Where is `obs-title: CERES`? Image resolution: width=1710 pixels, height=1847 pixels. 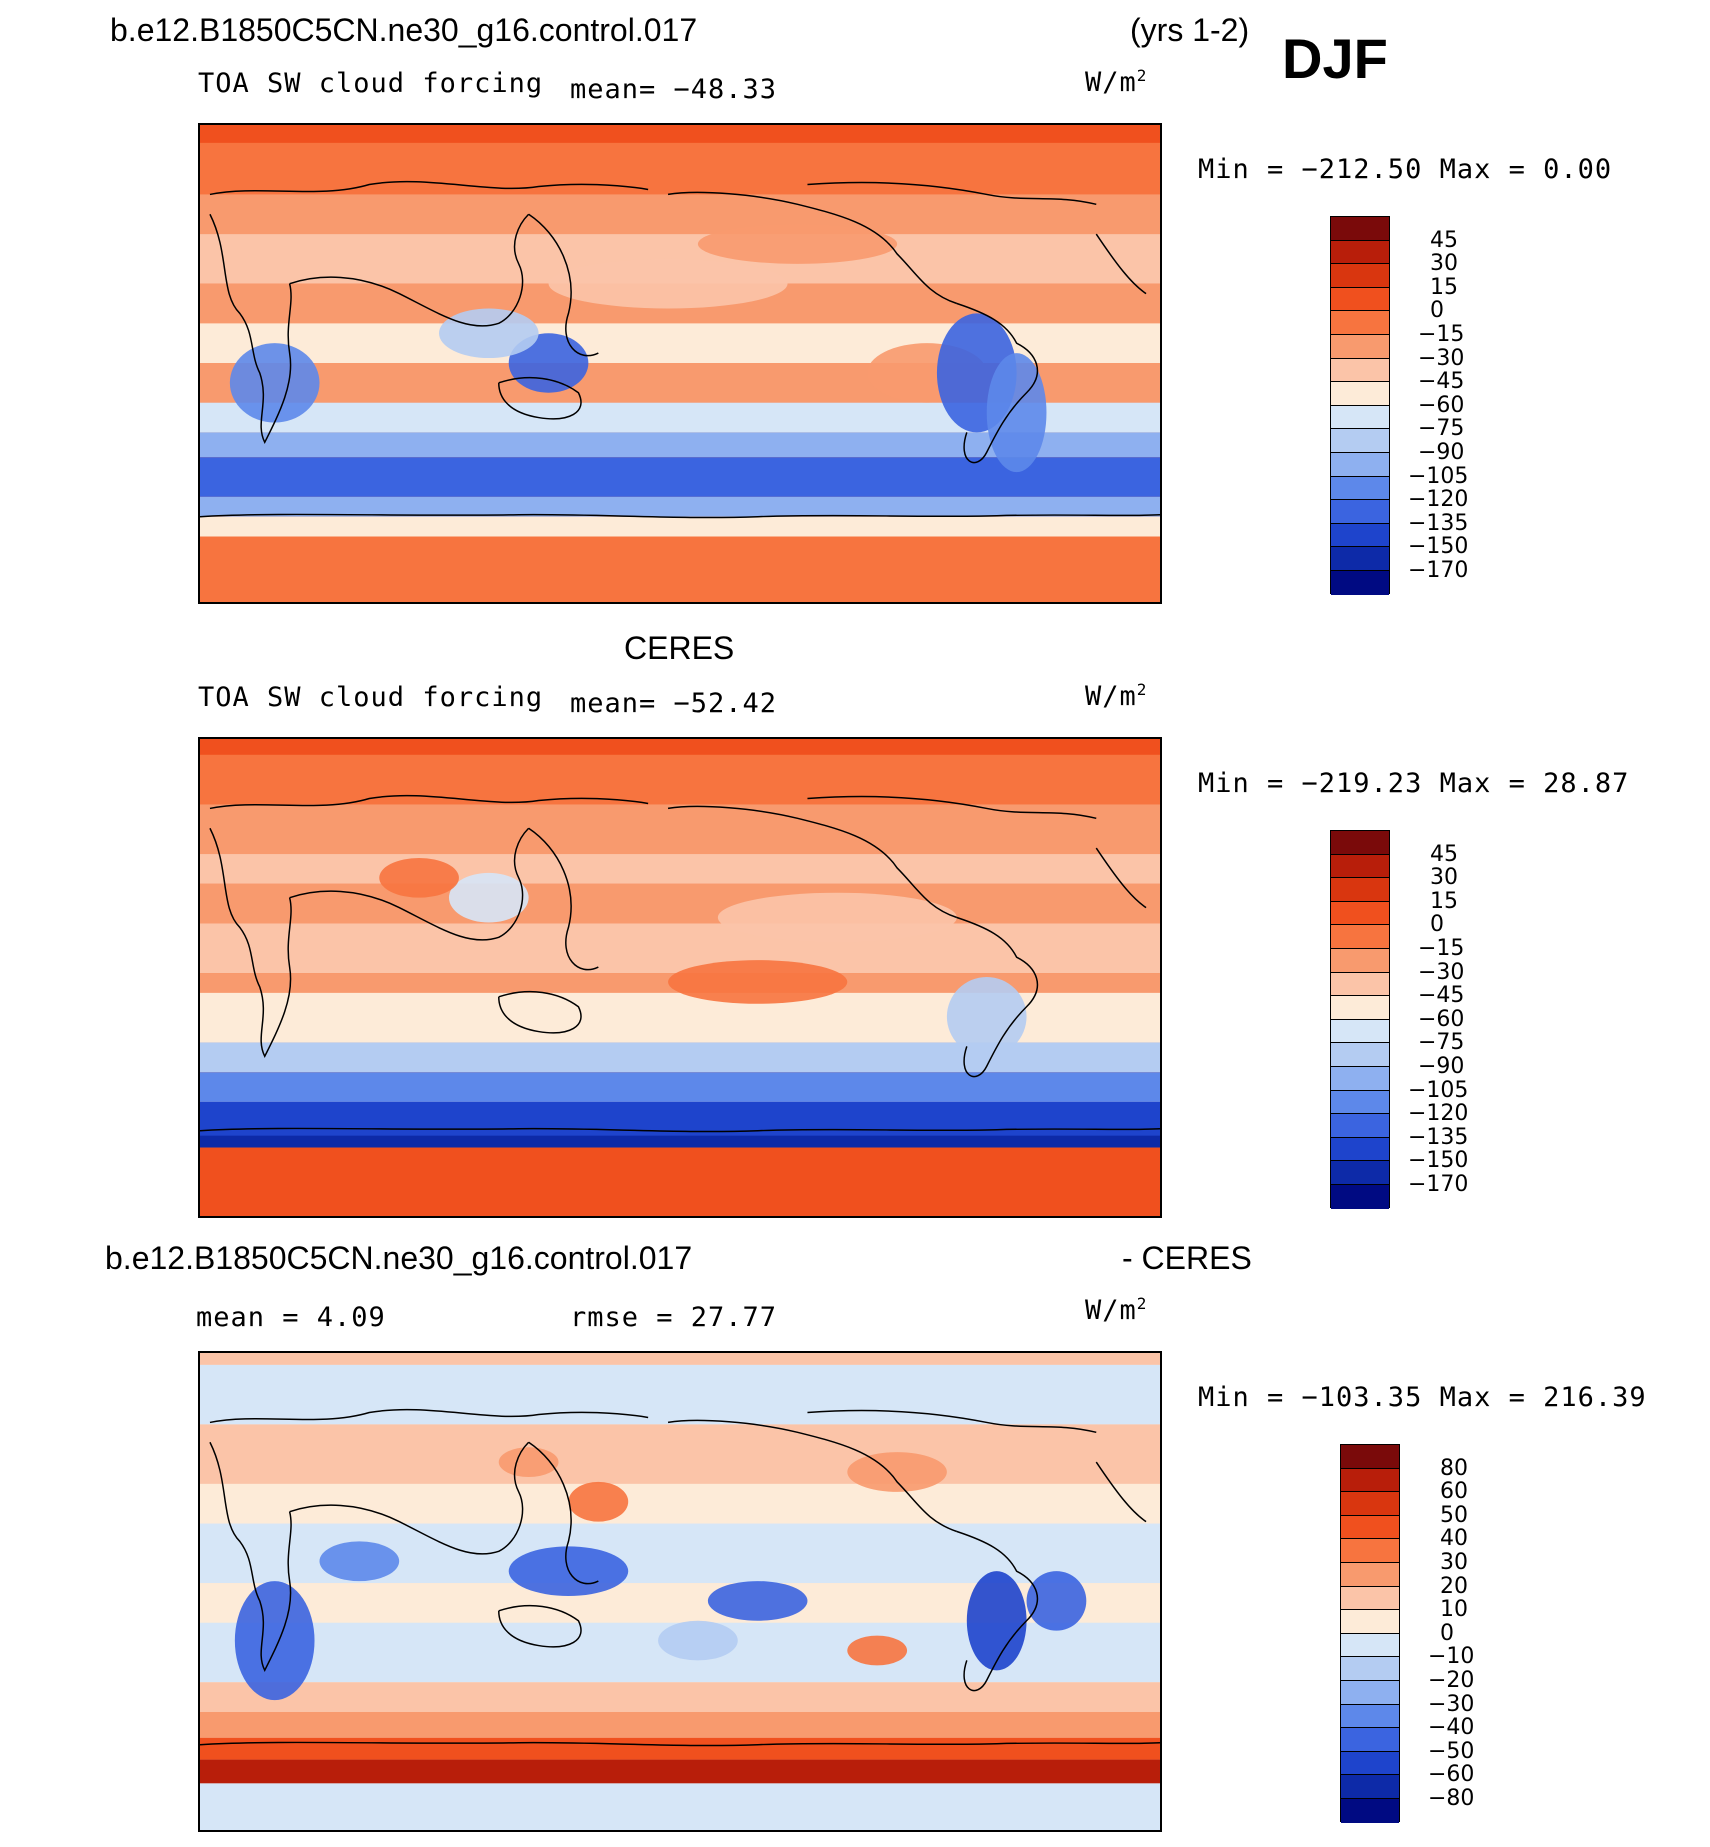
obs-title: CERES is located at coordinates (679, 648).